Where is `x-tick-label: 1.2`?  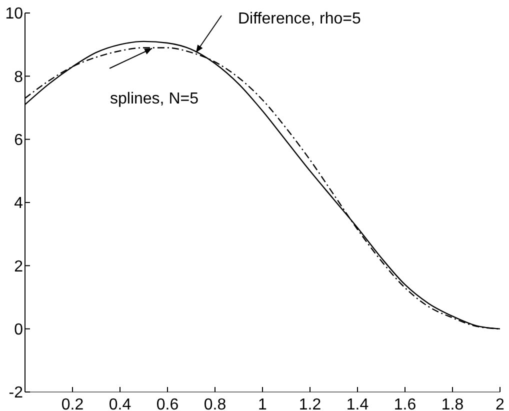 x-tick-label: 1.2 is located at coordinates (310, 403).